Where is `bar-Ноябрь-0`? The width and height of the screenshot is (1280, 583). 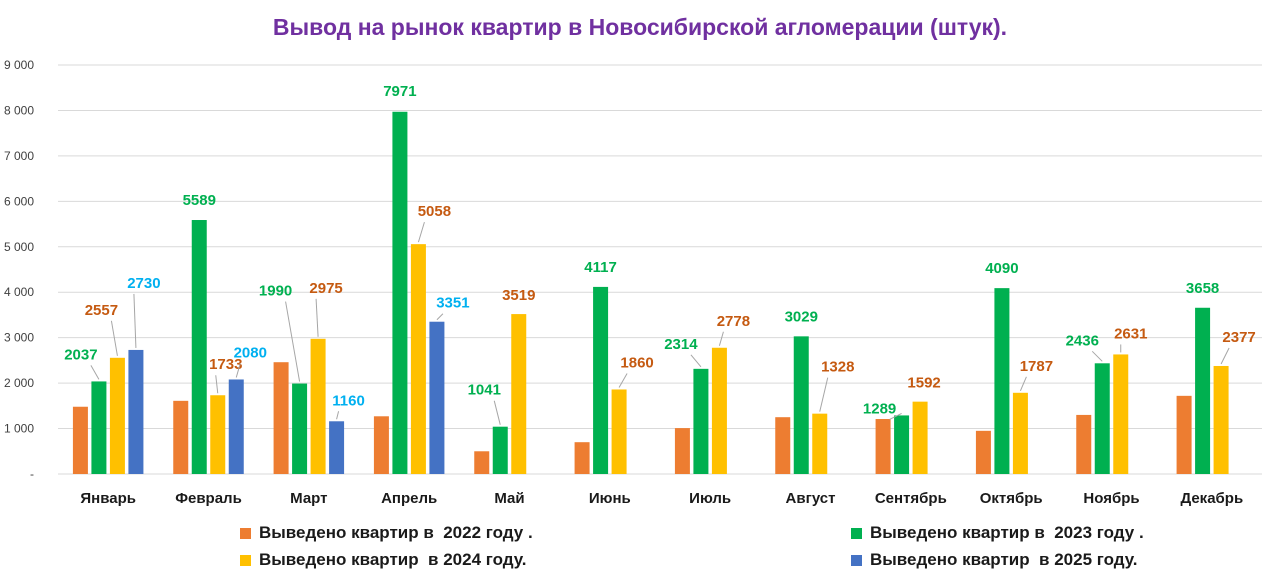
bar-Ноябрь-0 is located at coordinates (1084, 444).